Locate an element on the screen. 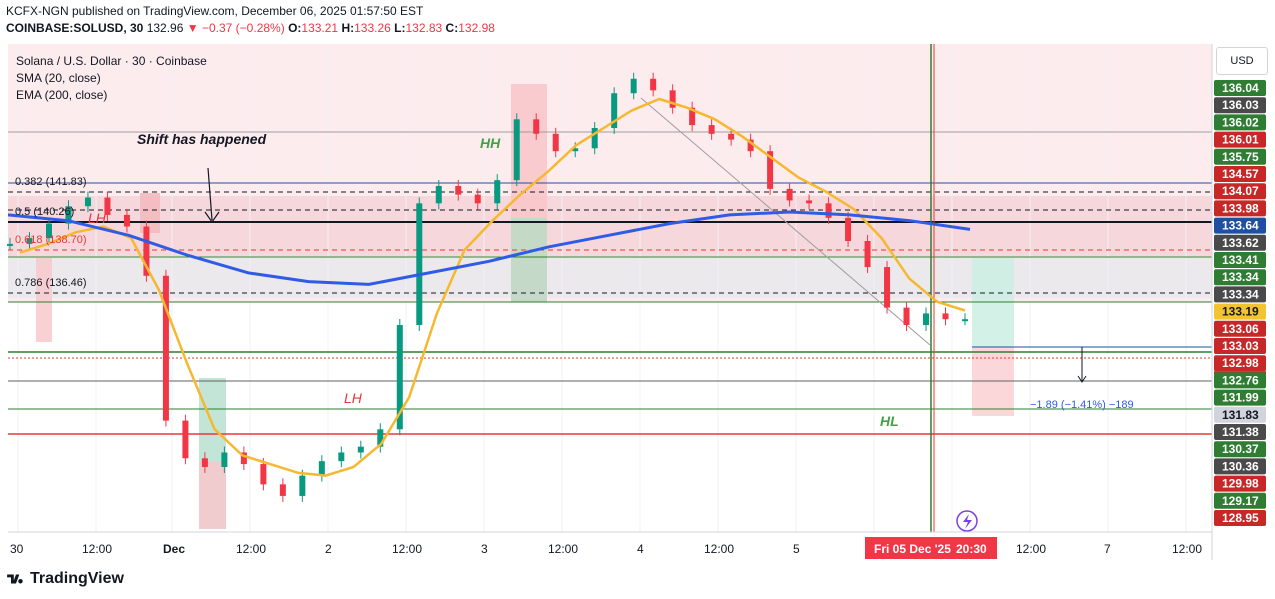 This screenshot has height=599, width=1275. open-key: O: is located at coordinates (295, 28).